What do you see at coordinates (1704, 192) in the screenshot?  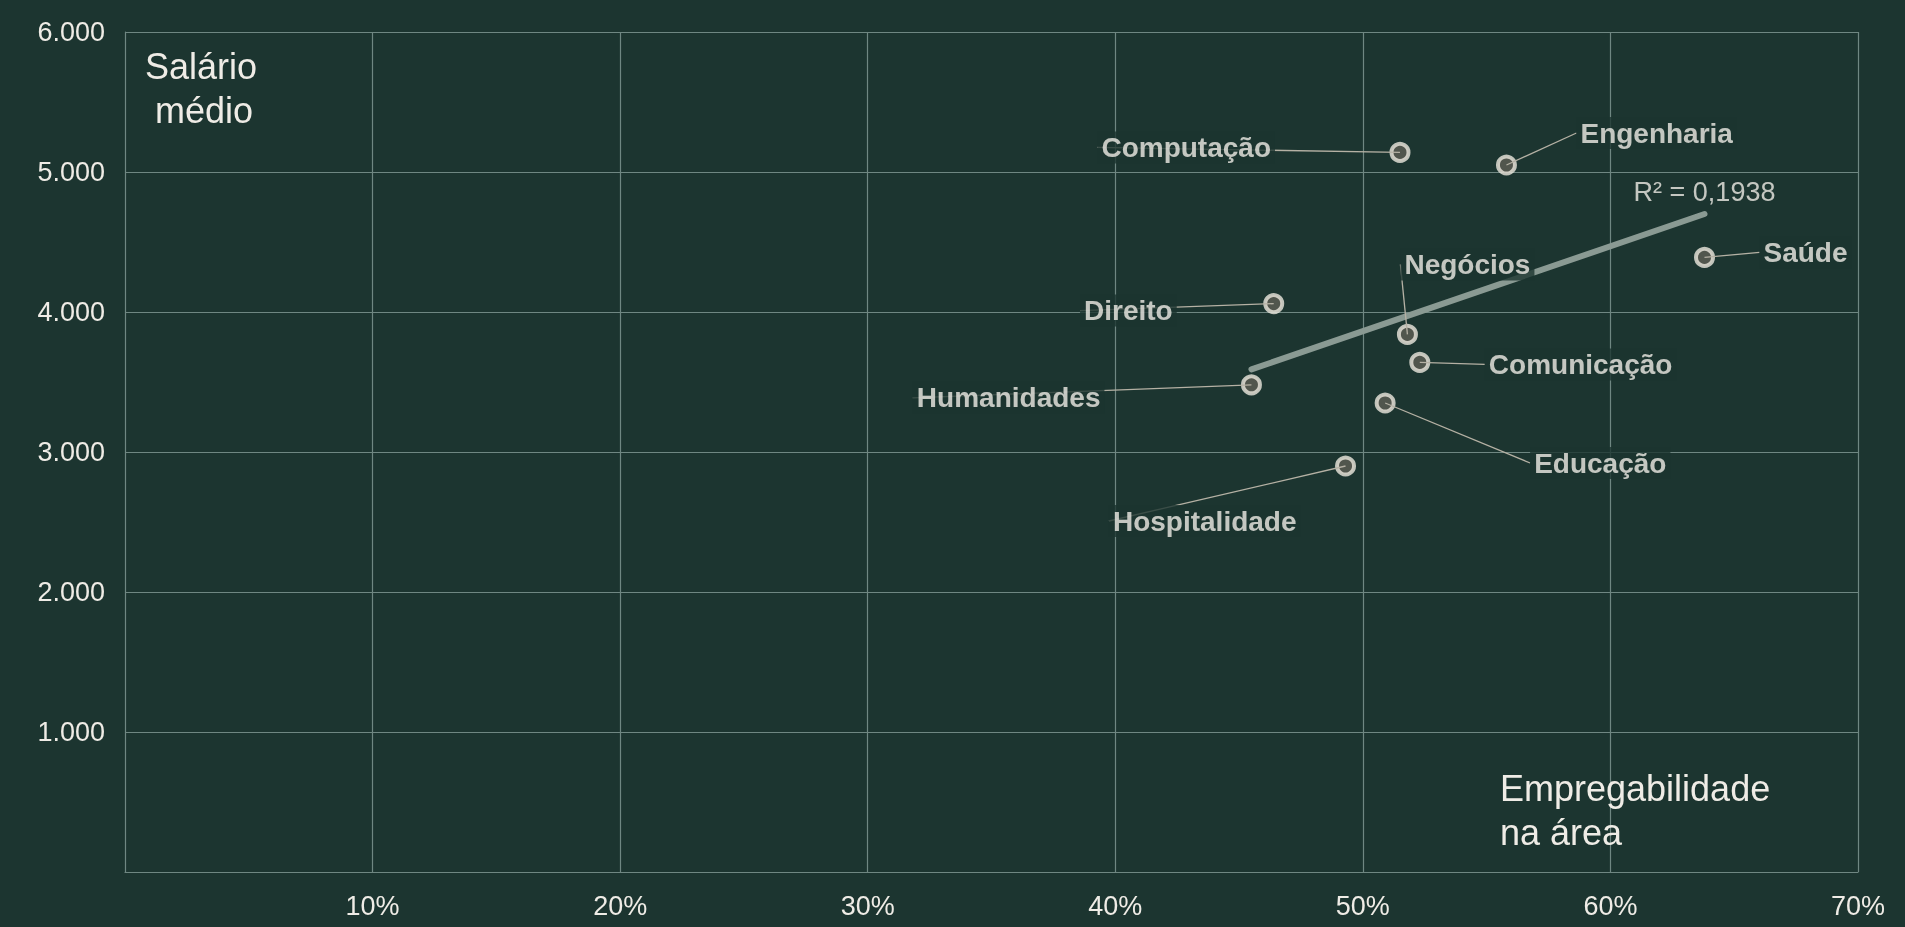 I see `annotation: R² = 0,1938` at bounding box center [1704, 192].